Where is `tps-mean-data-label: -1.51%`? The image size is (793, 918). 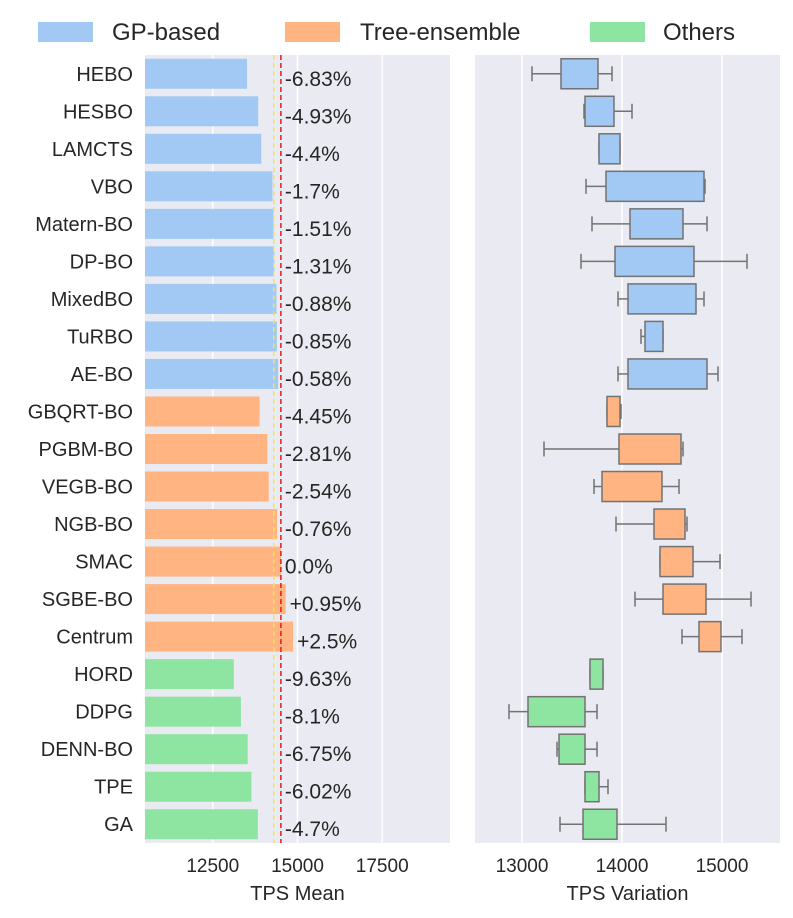
tps-mean-data-label: -1.51% is located at coordinates (318, 229).